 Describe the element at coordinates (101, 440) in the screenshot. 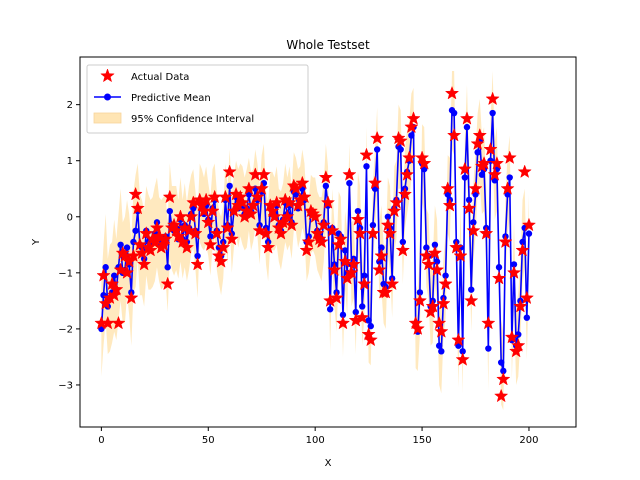

I see `x-tick-label: 0` at that location.